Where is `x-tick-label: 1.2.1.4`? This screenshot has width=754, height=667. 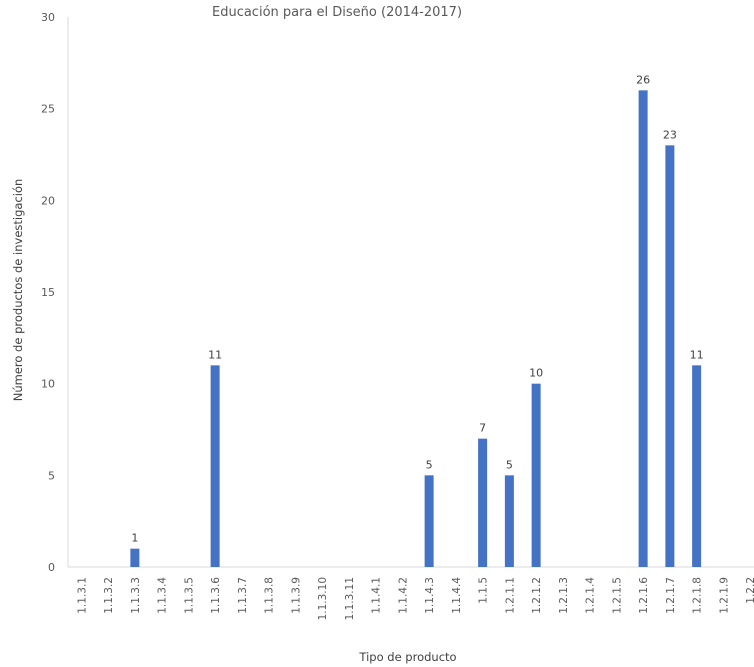 x-tick-label: 1.2.1.4 is located at coordinates (591, 595).